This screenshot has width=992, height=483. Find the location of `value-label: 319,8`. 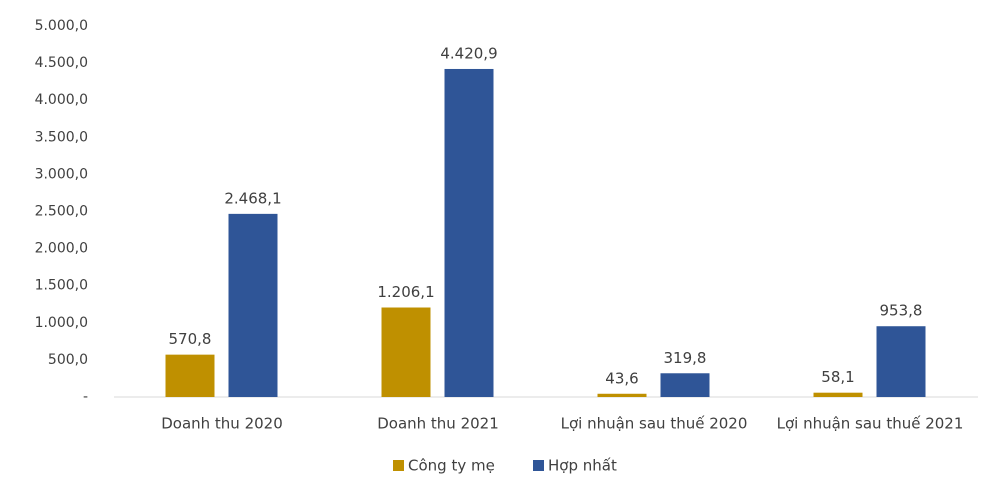

value-label: 319,8 is located at coordinates (685, 358).